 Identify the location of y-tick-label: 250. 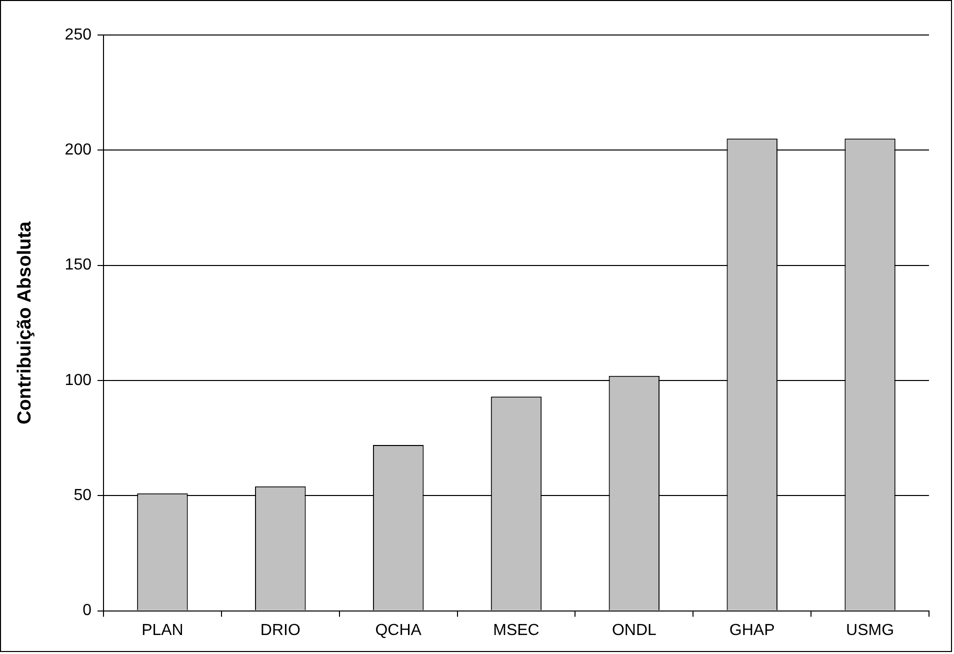
(78, 35).